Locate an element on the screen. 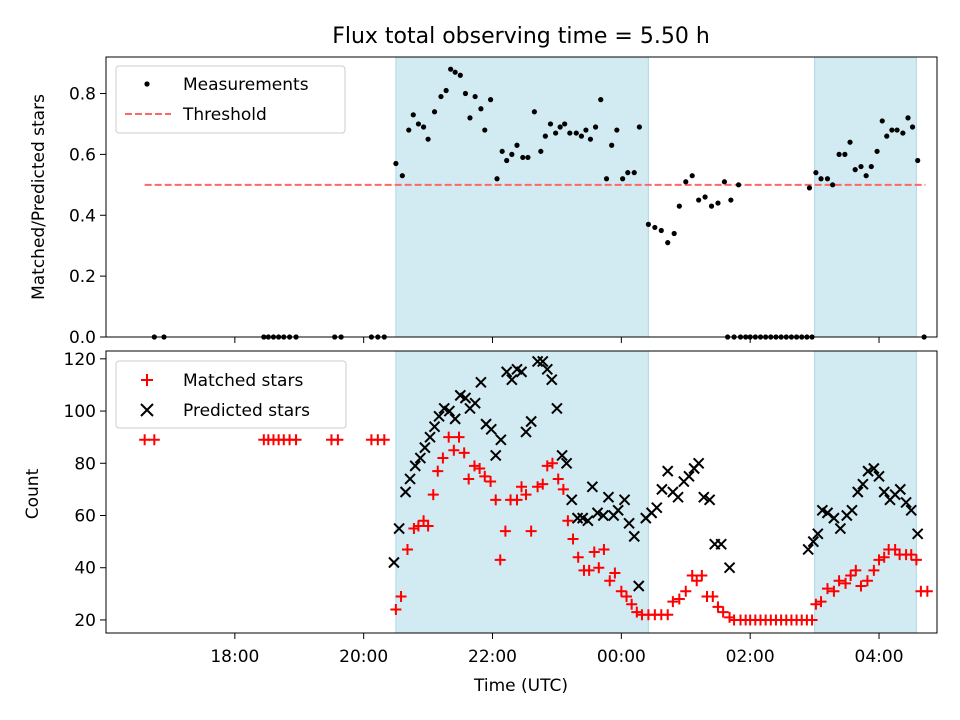 The height and width of the screenshot is (720, 960). y-tick-label: 0.6 is located at coordinates (82, 155).